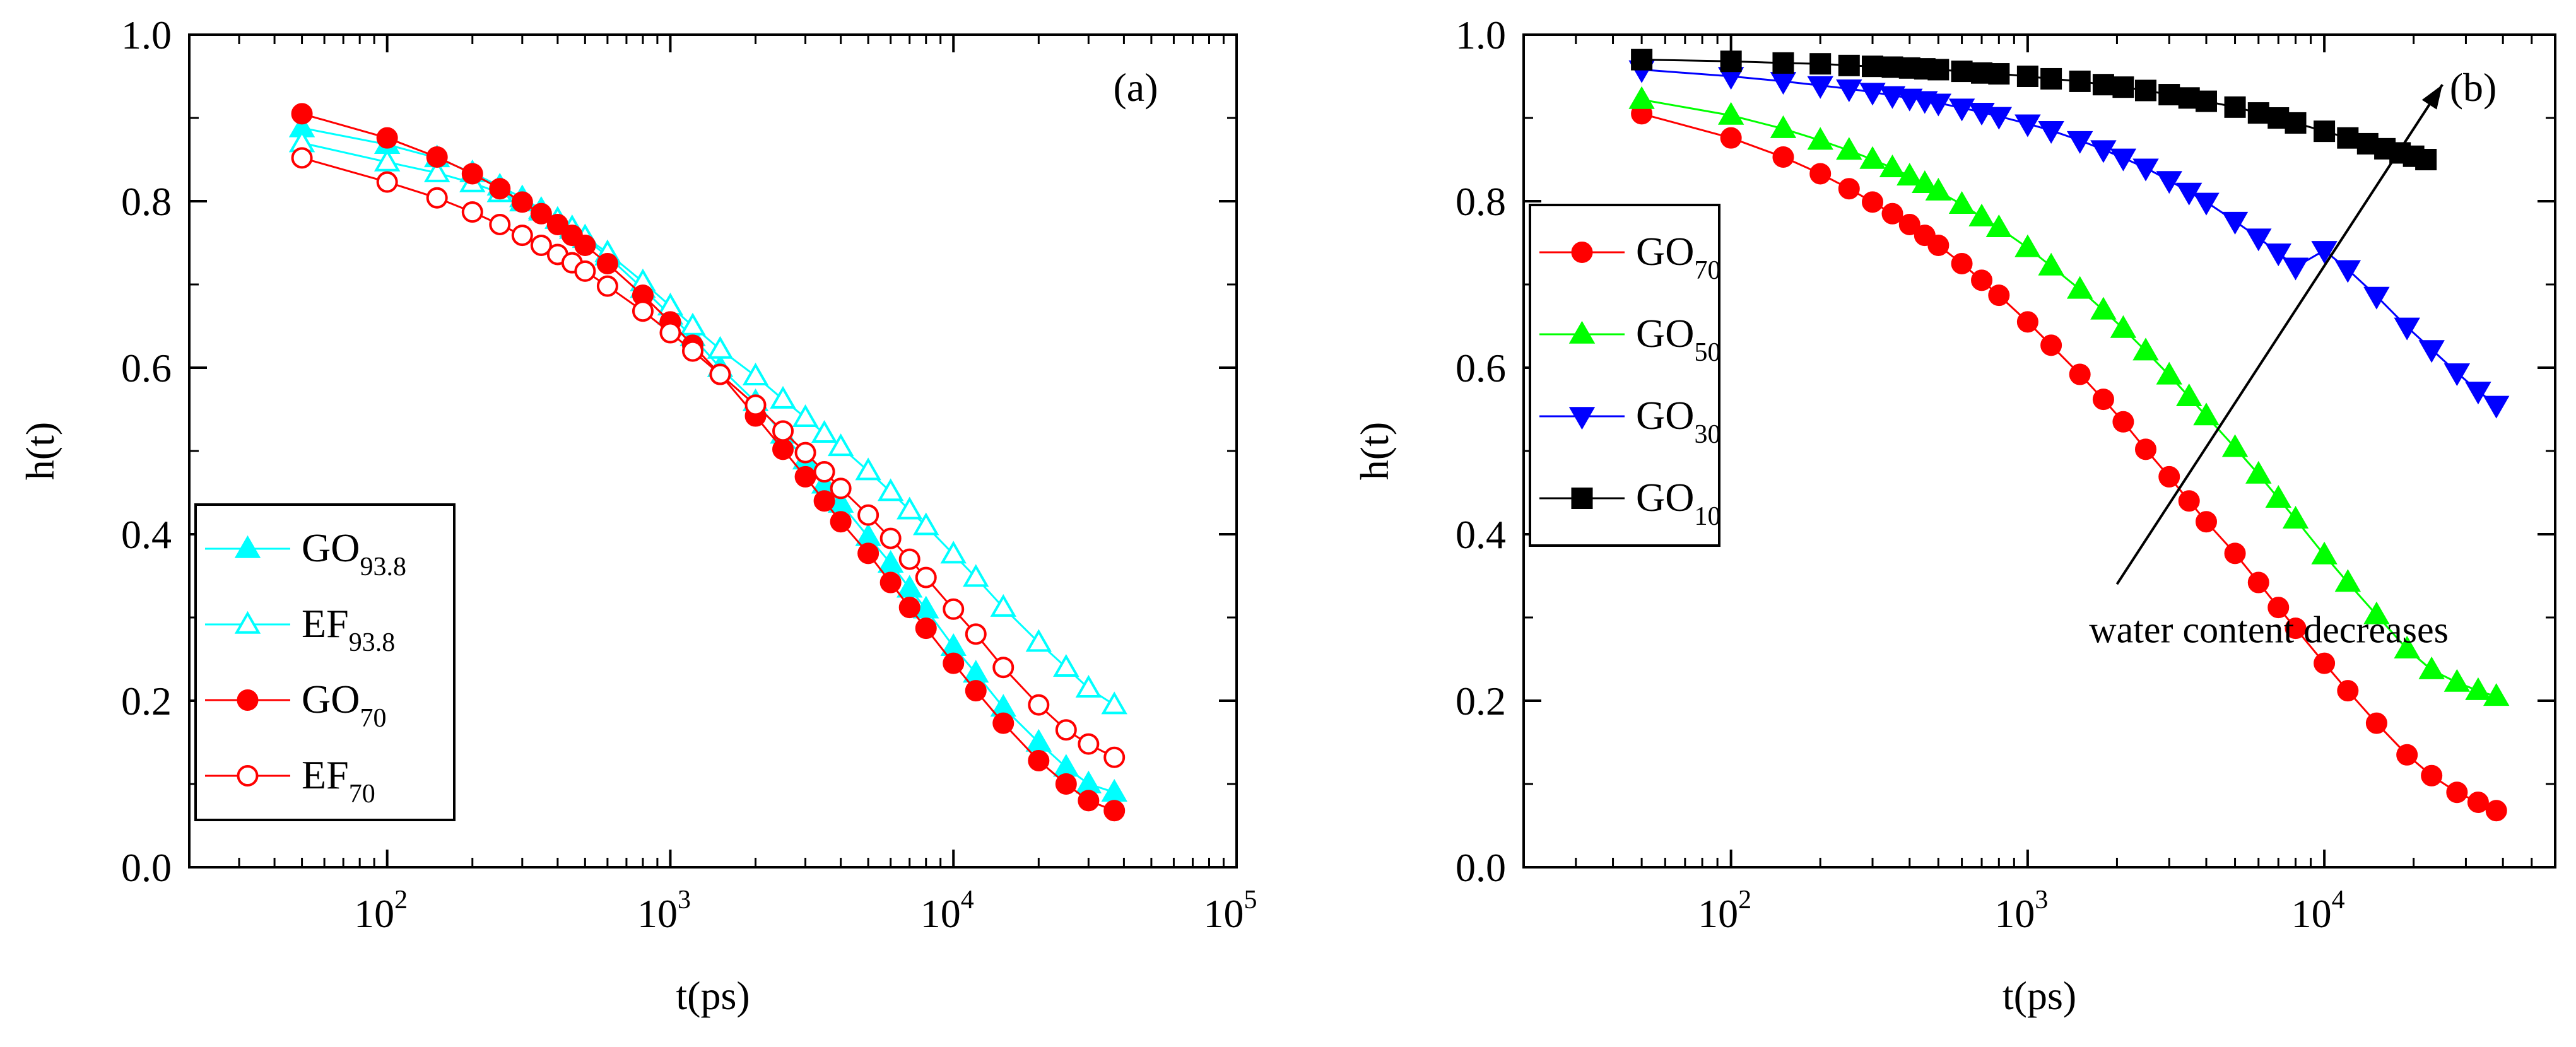 The width and height of the screenshot is (2576, 1047). What do you see at coordinates (2432, 97) in the screenshot?
I see `annotation-arrowhead` at bounding box center [2432, 97].